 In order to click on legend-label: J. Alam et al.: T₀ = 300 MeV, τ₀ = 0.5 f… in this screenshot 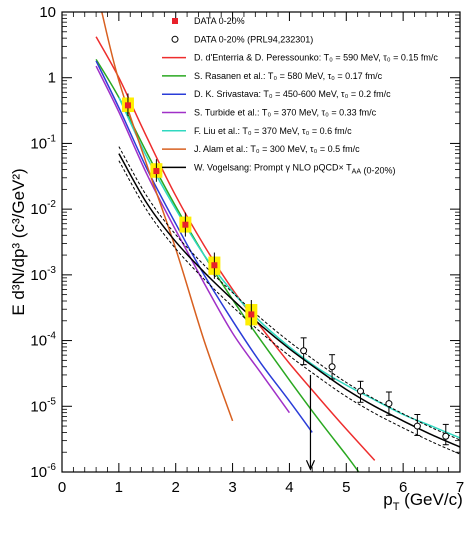, I will do `click(277, 149)`.